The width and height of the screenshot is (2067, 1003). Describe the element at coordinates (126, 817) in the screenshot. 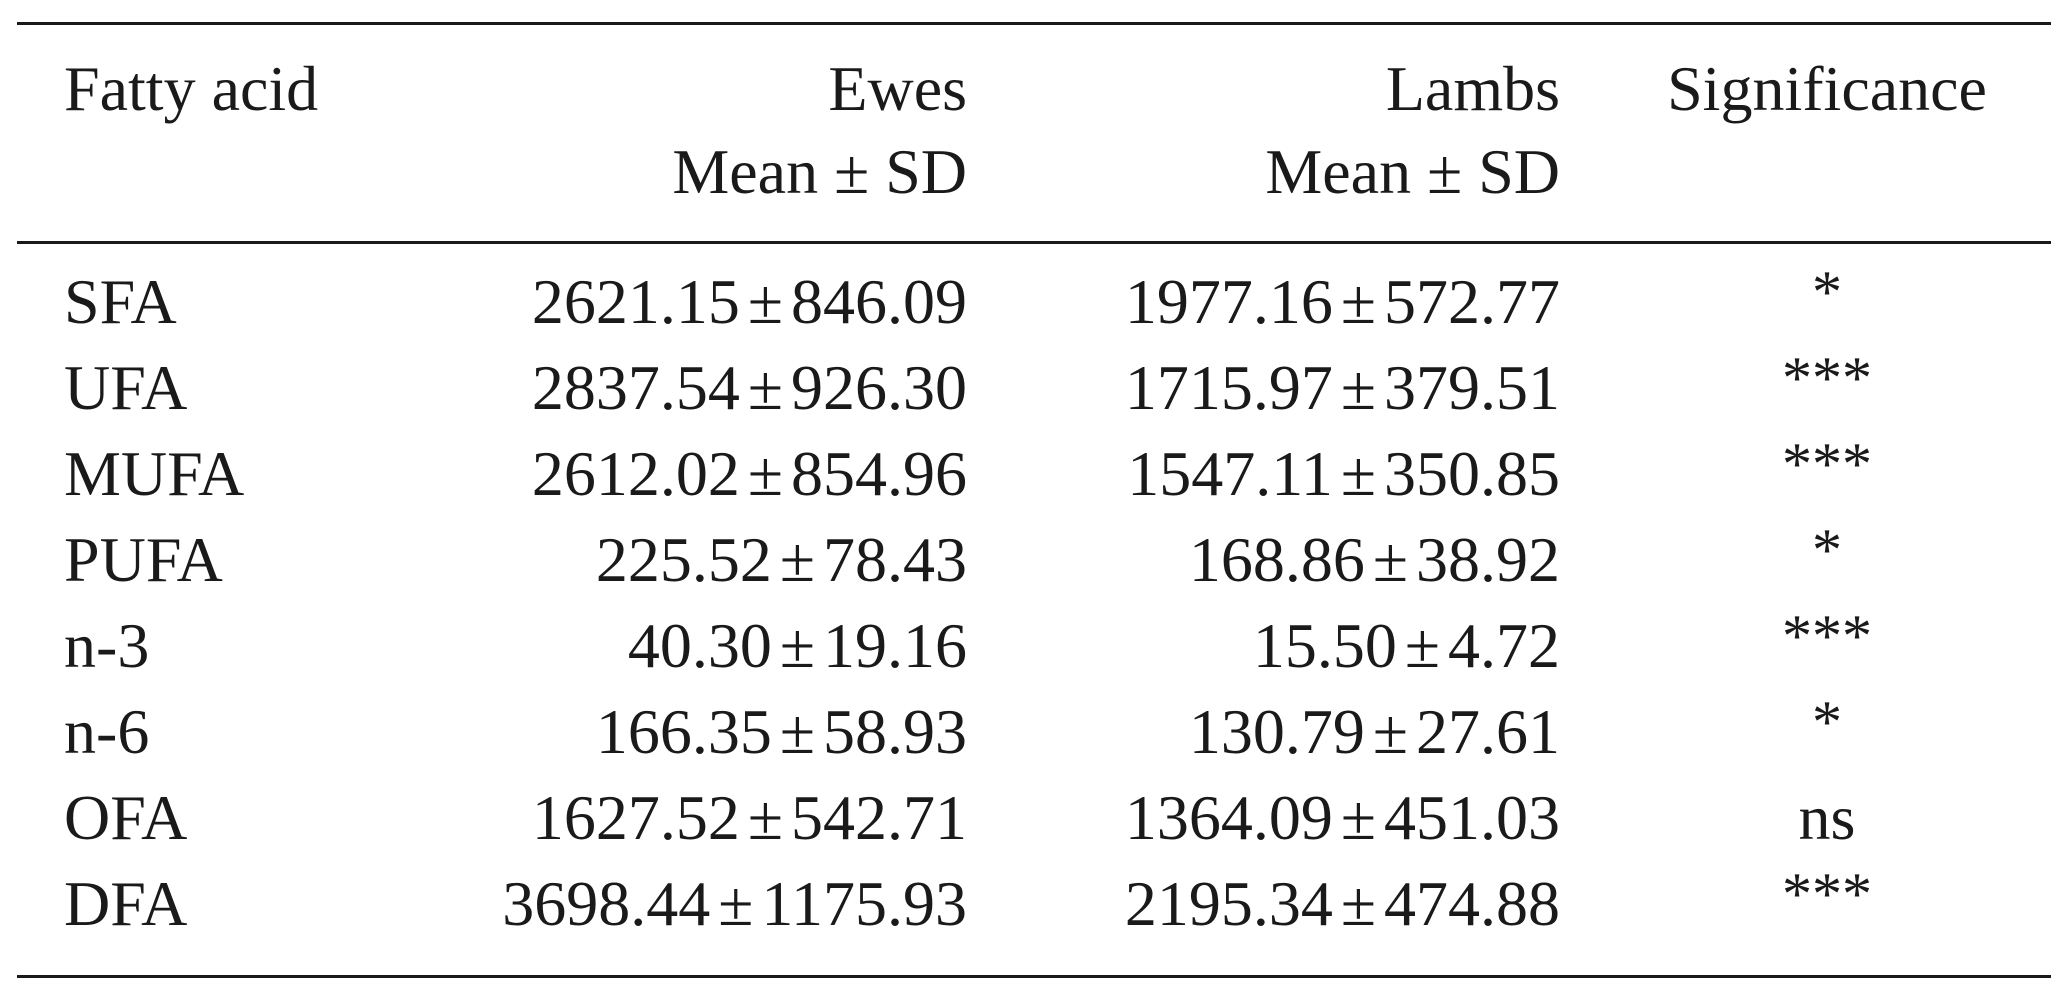

I see `row-fatty-acid: OFA` at that location.